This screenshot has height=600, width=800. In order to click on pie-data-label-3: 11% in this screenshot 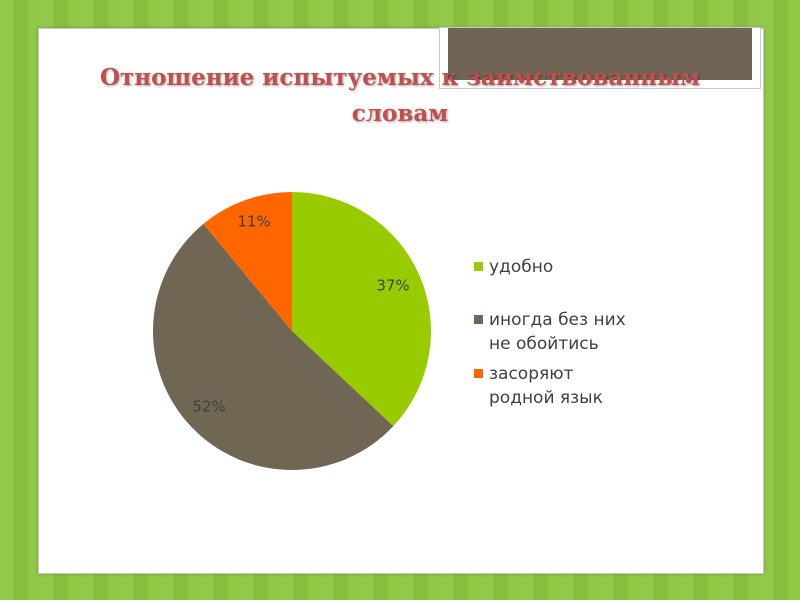, I will do `click(253, 222)`.